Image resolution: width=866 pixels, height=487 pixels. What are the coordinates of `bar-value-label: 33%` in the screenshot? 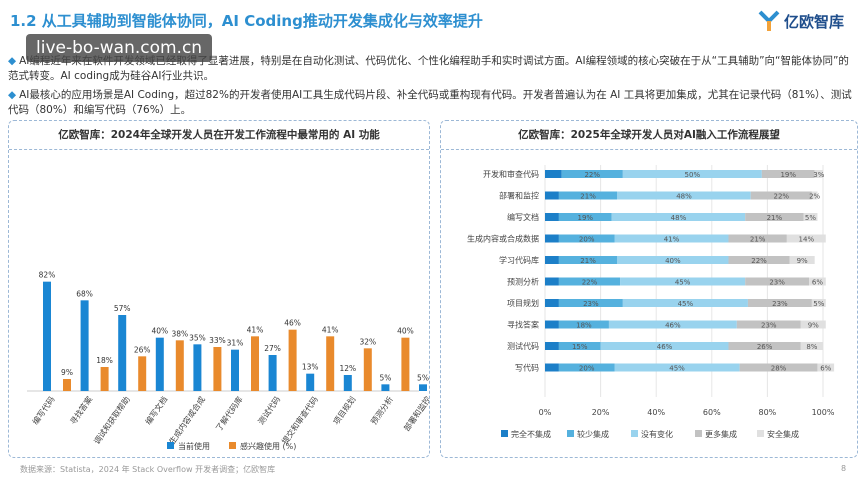 It's located at (217, 340).